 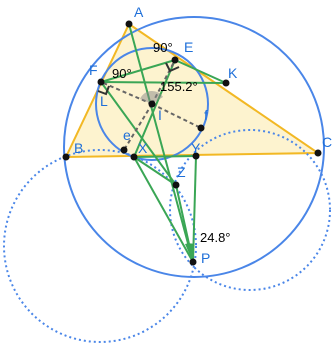 I want to click on point-e, so click(x=175, y=60).